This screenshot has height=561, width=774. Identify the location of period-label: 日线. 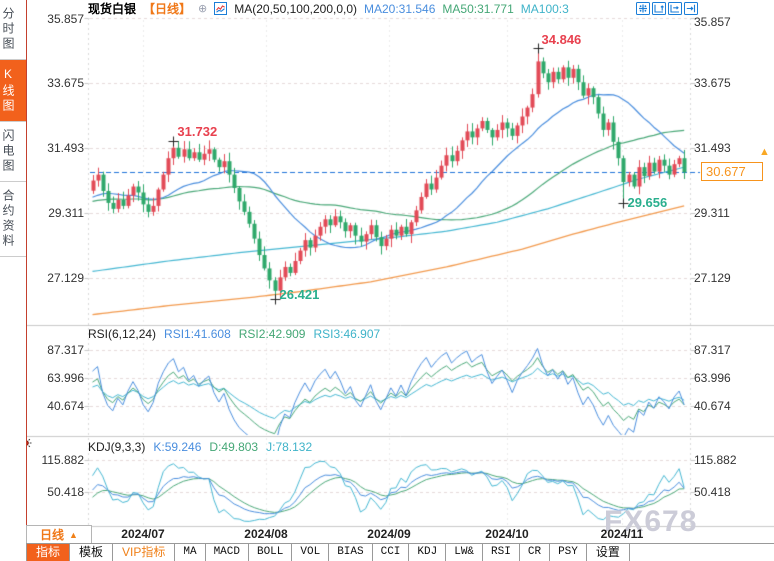
(52, 535).